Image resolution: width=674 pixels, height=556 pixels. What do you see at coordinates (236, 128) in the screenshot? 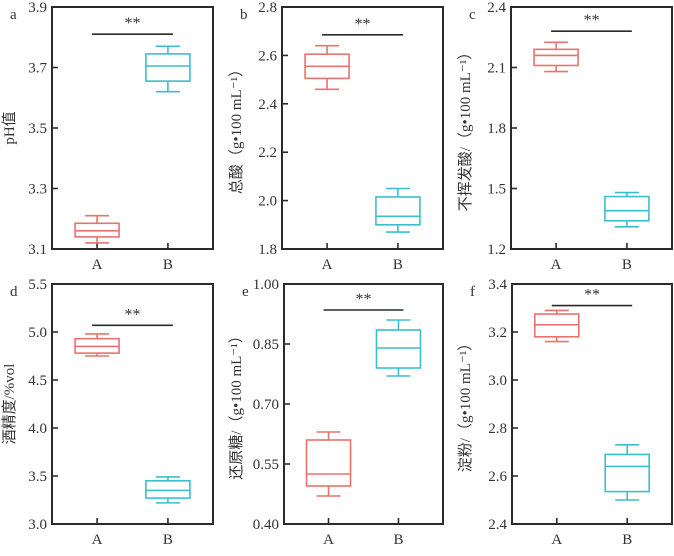
I see `y-axis-label: 总酸（g•100 mL⁻¹）` at bounding box center [236, 128].